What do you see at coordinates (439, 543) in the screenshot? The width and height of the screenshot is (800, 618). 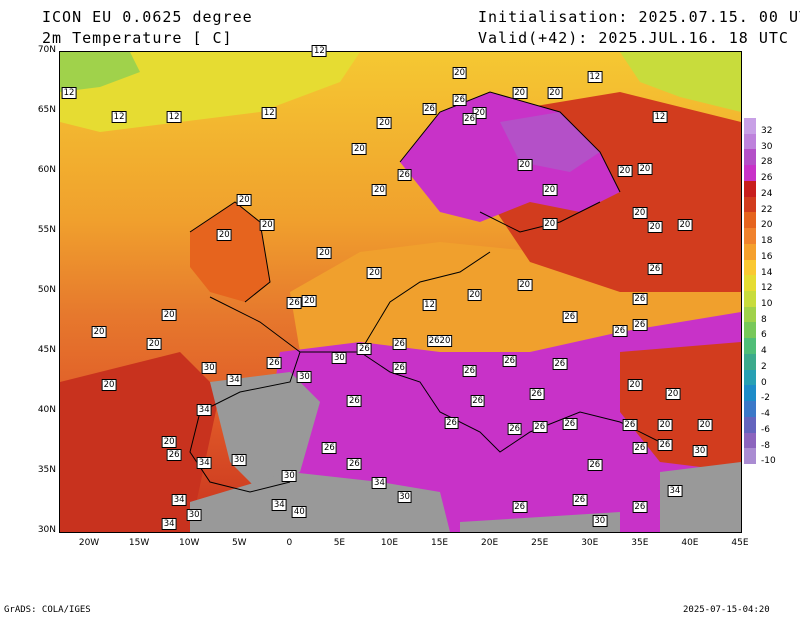 I see `lon-label: 15E` at bounding box center [439, 543].